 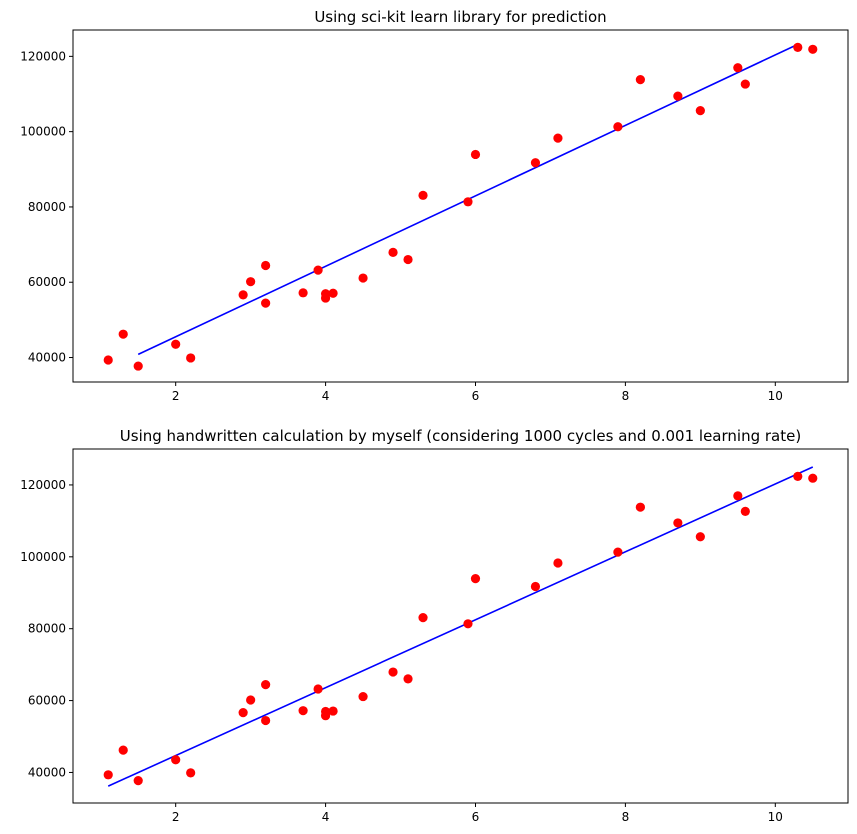 What do you see at coordinates (43, 132) in the screenshot?
I see `top-y-tick-label: 100000` at bounding box center [43, 132].